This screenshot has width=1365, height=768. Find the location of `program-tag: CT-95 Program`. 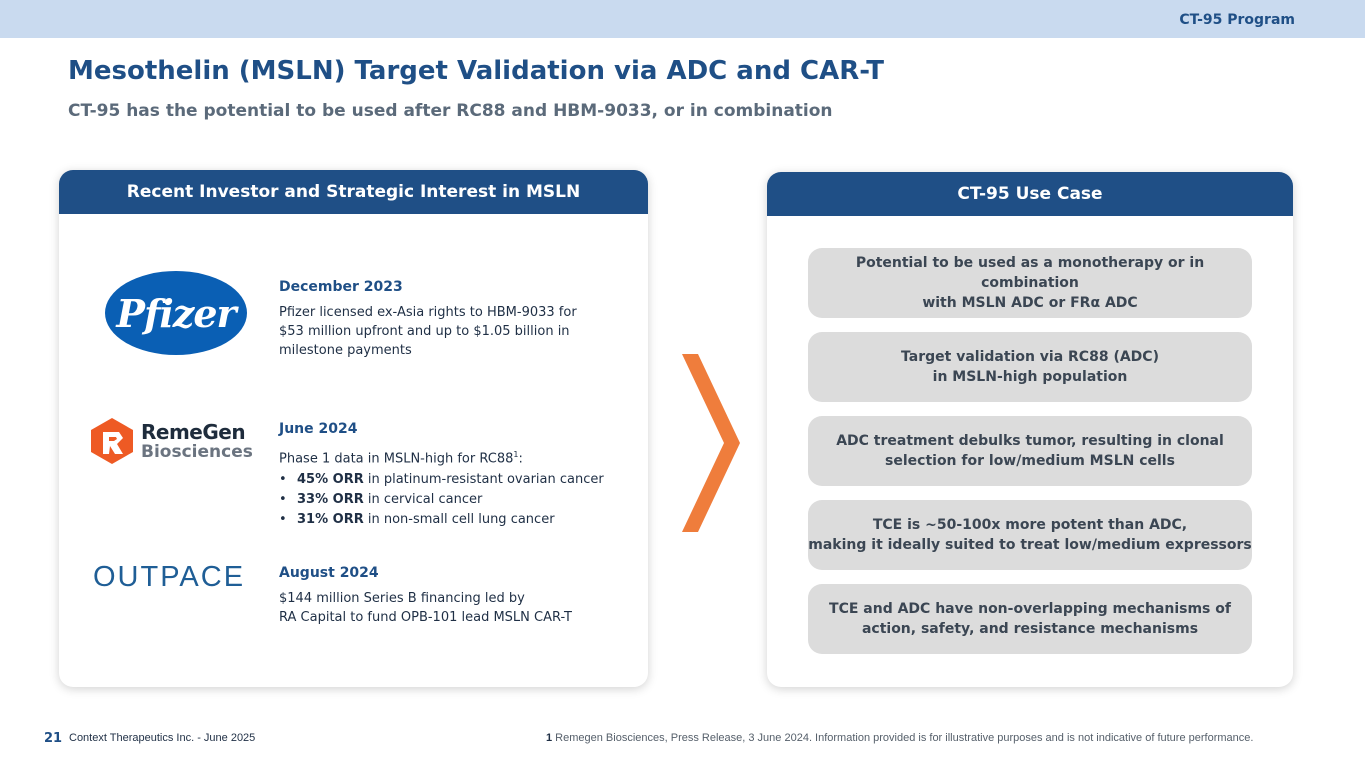

program-tag: CT-95 Program is located at coordinates (1237, 20).